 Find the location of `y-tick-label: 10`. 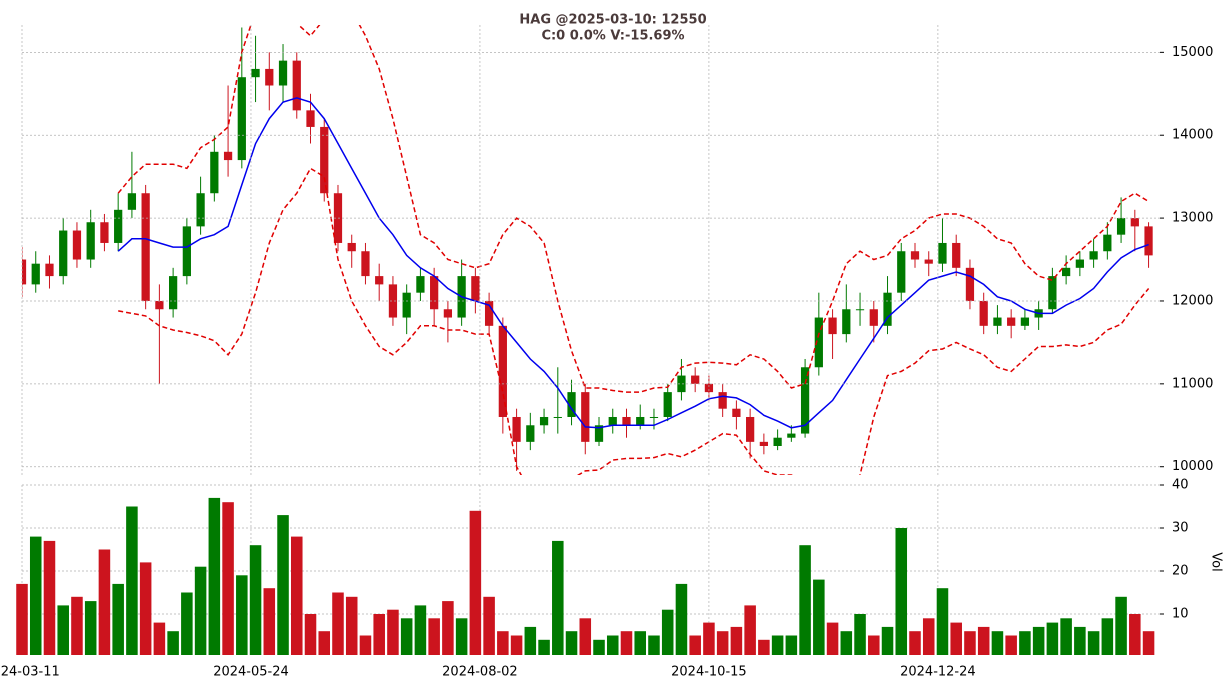

y-tick-label: 10 is located at coordinates (1180, 614).